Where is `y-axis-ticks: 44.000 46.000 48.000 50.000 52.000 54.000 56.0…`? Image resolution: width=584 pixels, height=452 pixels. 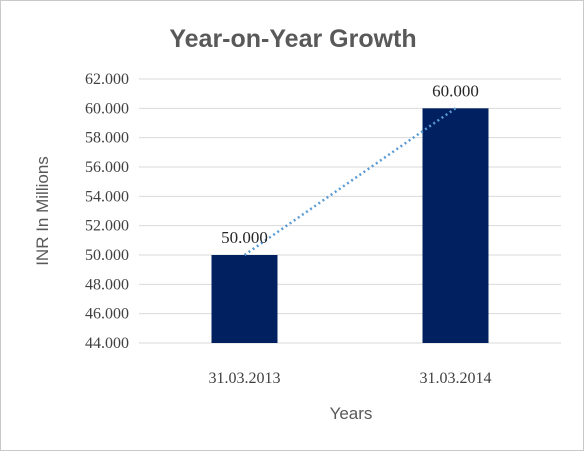
y-axis-ticks: 44.000 46.000 48.000 50.000 52.000 54.000 56.0… is located at coordinates (107, 211).